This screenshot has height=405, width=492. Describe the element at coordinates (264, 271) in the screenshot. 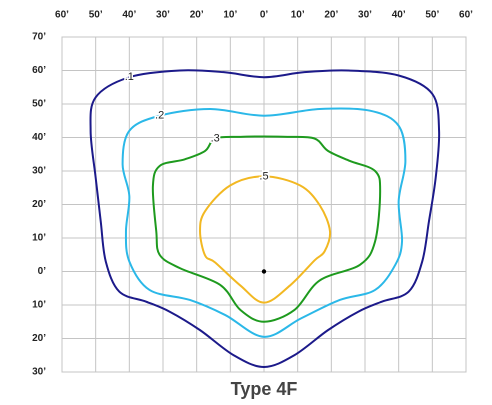

I see `origin-dot` at that location.